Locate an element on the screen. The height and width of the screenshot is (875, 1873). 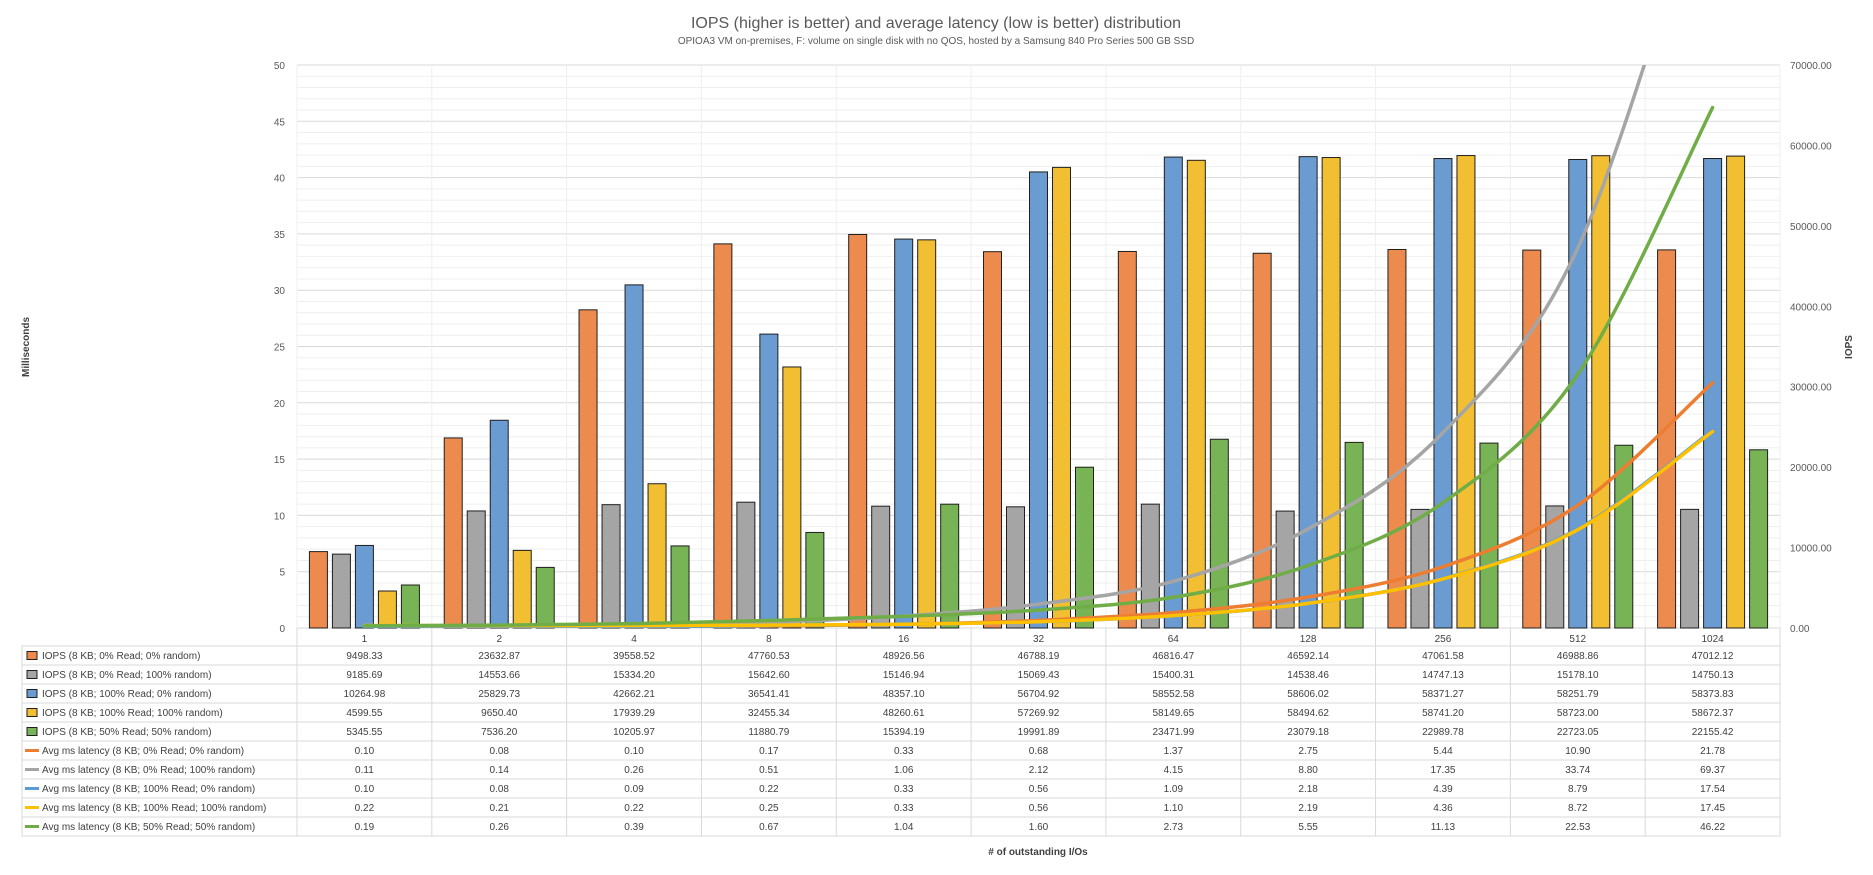
table-cell: 58494.62 is located at coordinates (1308, 713).